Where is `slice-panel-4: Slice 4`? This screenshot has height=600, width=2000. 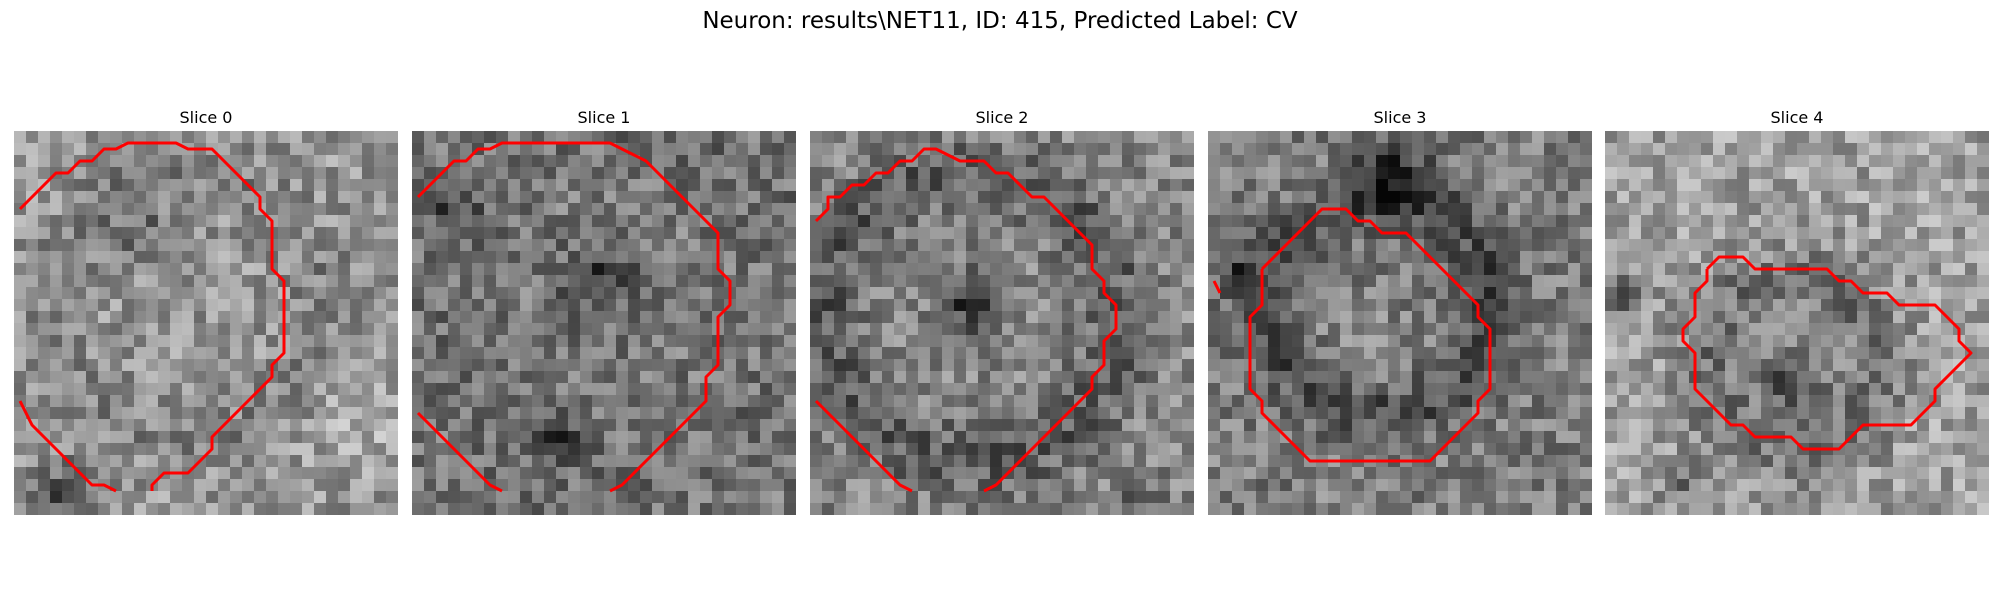 slice-panel-4: Slice 4 is located at coordinates (1797, 310).